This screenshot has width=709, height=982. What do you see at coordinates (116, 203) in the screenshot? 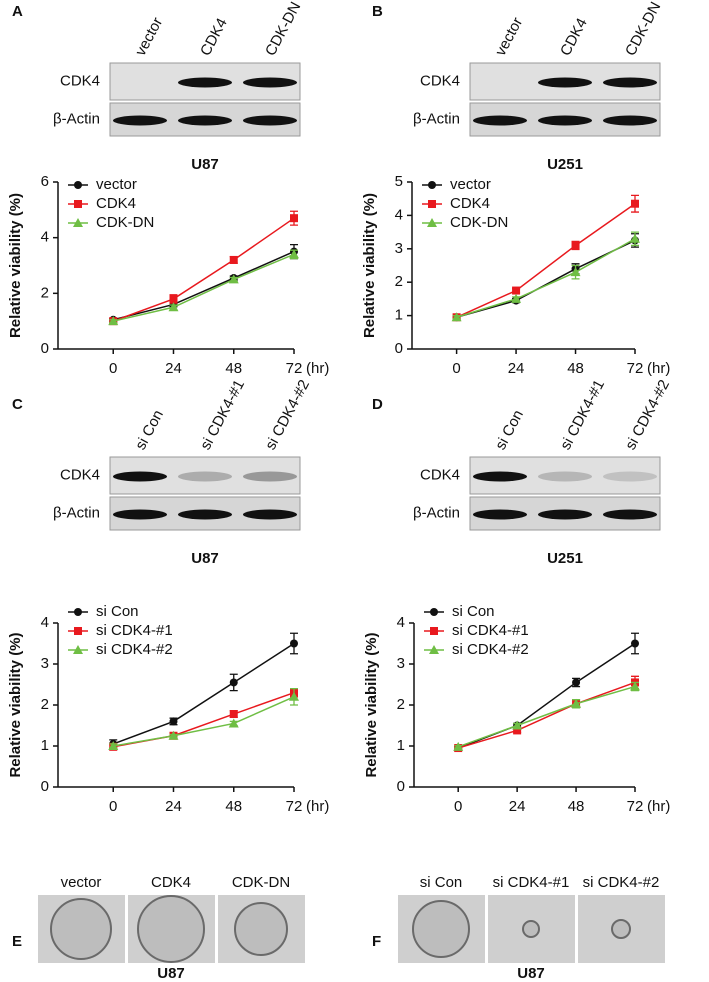
I see `legend-label: CDK4` at bounding box center [116, 203].